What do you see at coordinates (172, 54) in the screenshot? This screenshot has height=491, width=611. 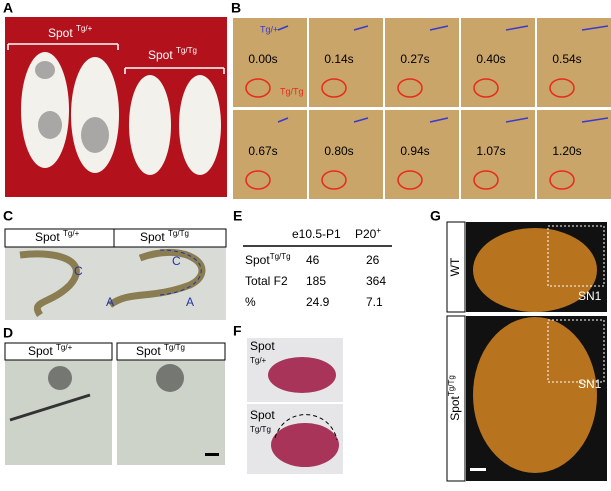 I see `group-label: Spot Tg/Tg` at bounding box center [172, 54].